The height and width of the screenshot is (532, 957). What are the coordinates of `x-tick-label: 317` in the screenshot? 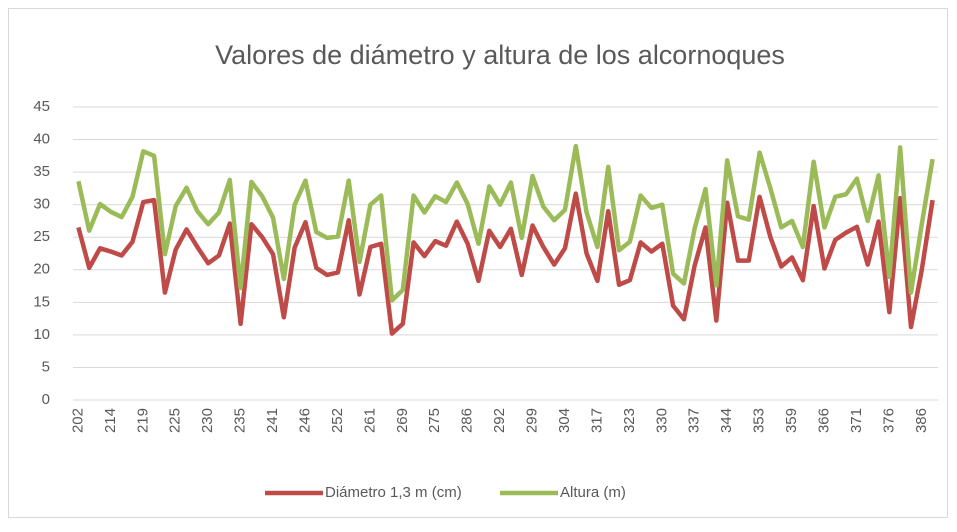 It's located at (596, 420).